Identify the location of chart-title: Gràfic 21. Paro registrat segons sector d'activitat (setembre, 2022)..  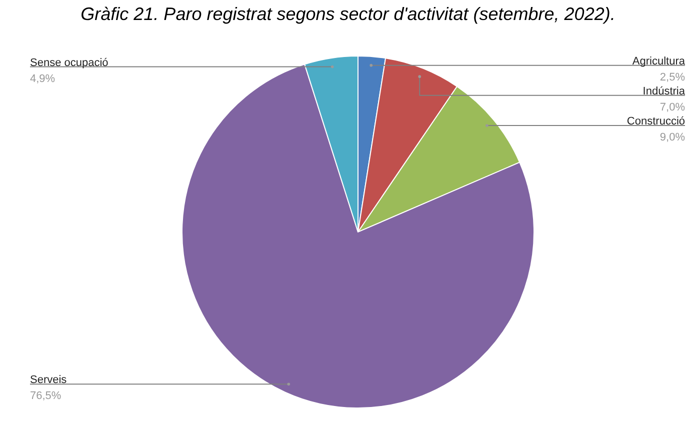
(348, 14).